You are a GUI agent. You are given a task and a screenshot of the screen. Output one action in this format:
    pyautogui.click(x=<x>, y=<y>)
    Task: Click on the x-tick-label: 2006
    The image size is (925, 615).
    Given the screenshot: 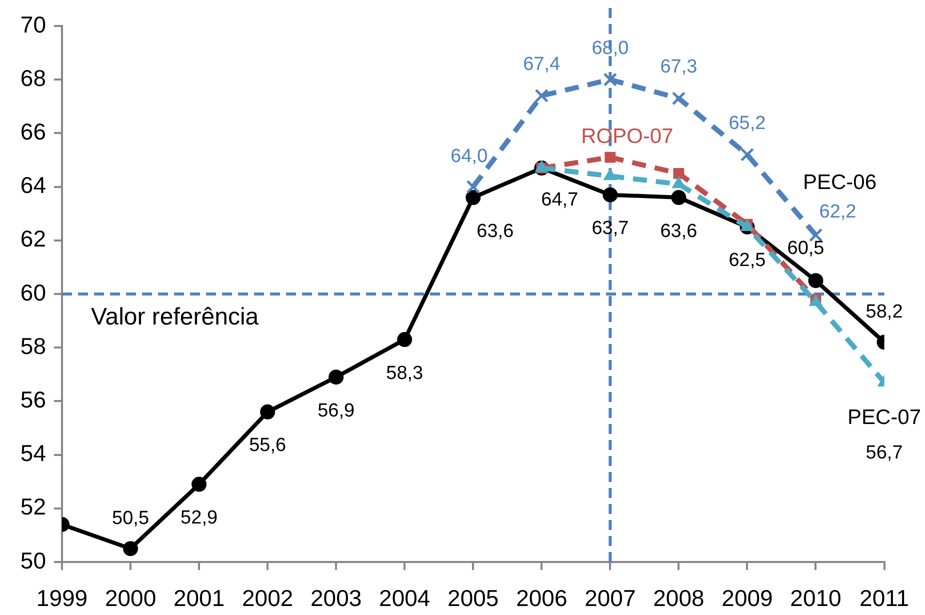 What is the action you would take?
    pyautogui.click(x=542, y=598)
    